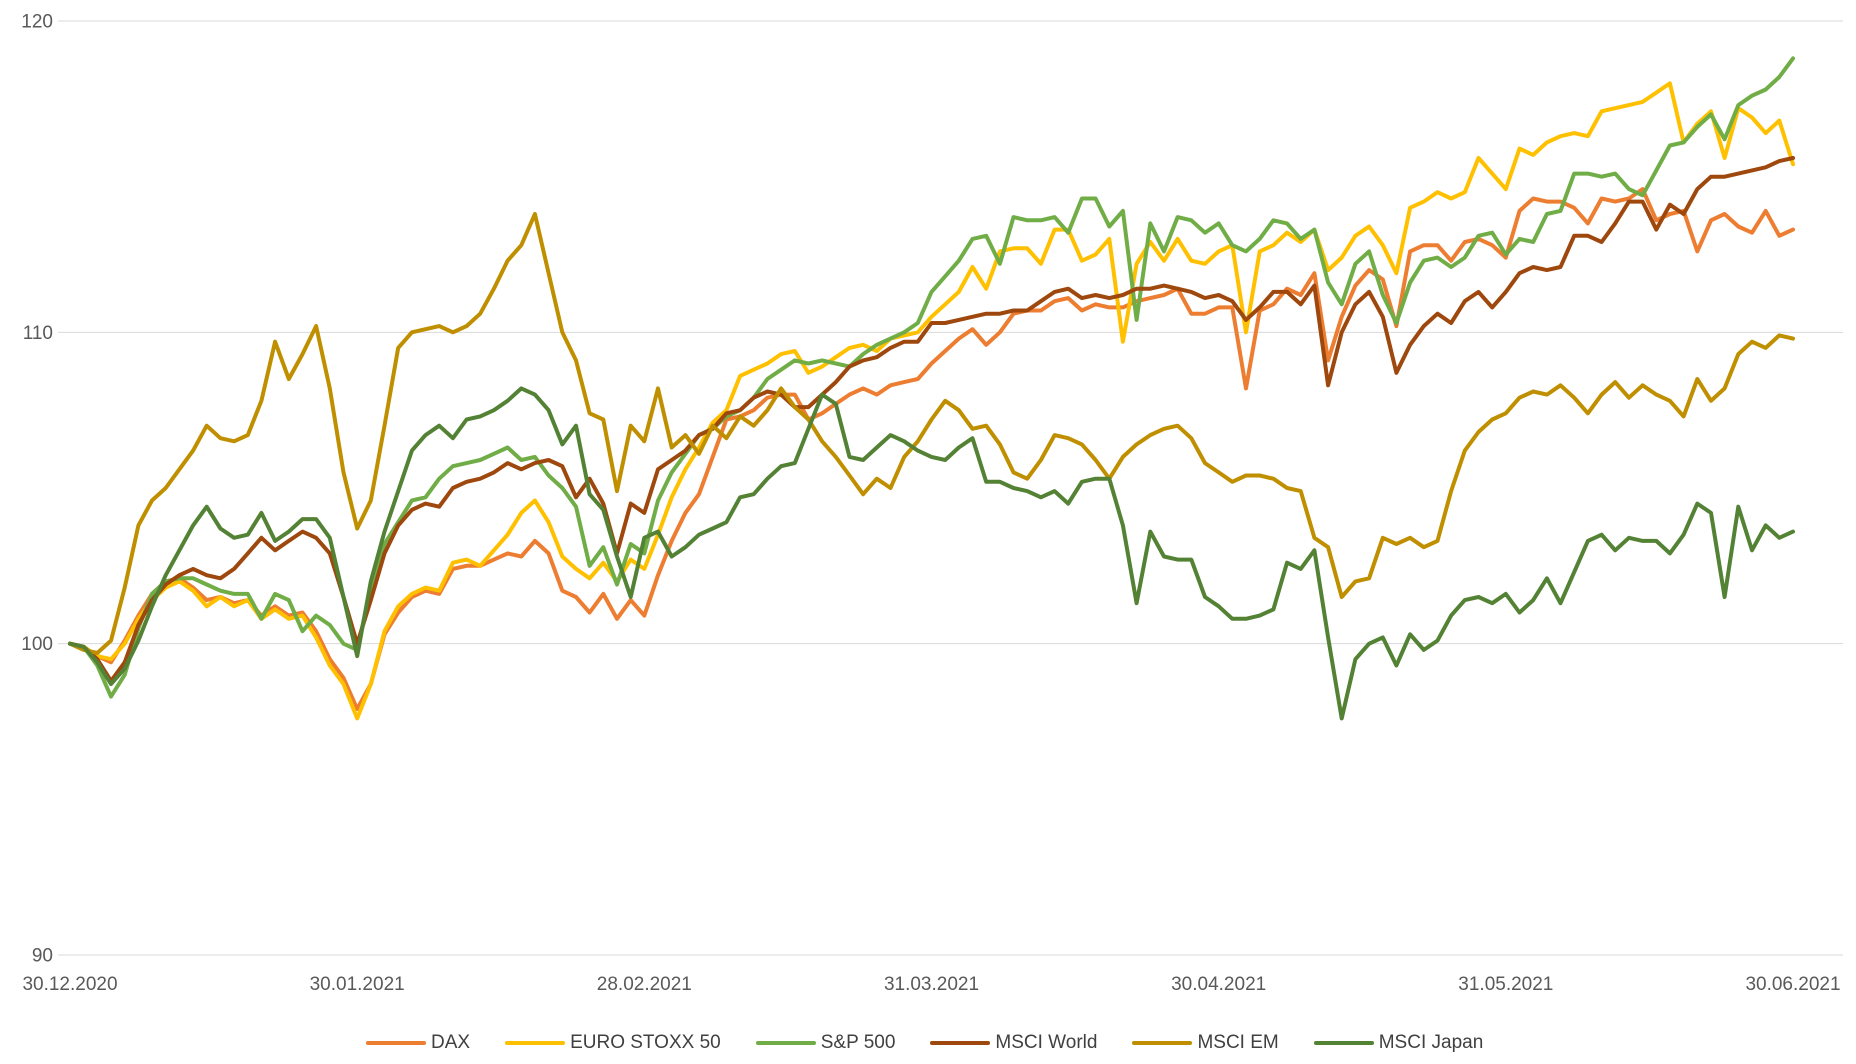 This screenshot has width=1856, height=1064. I want to click on legend-item-msci-em: MSCI EM, so click(1205, 1043).